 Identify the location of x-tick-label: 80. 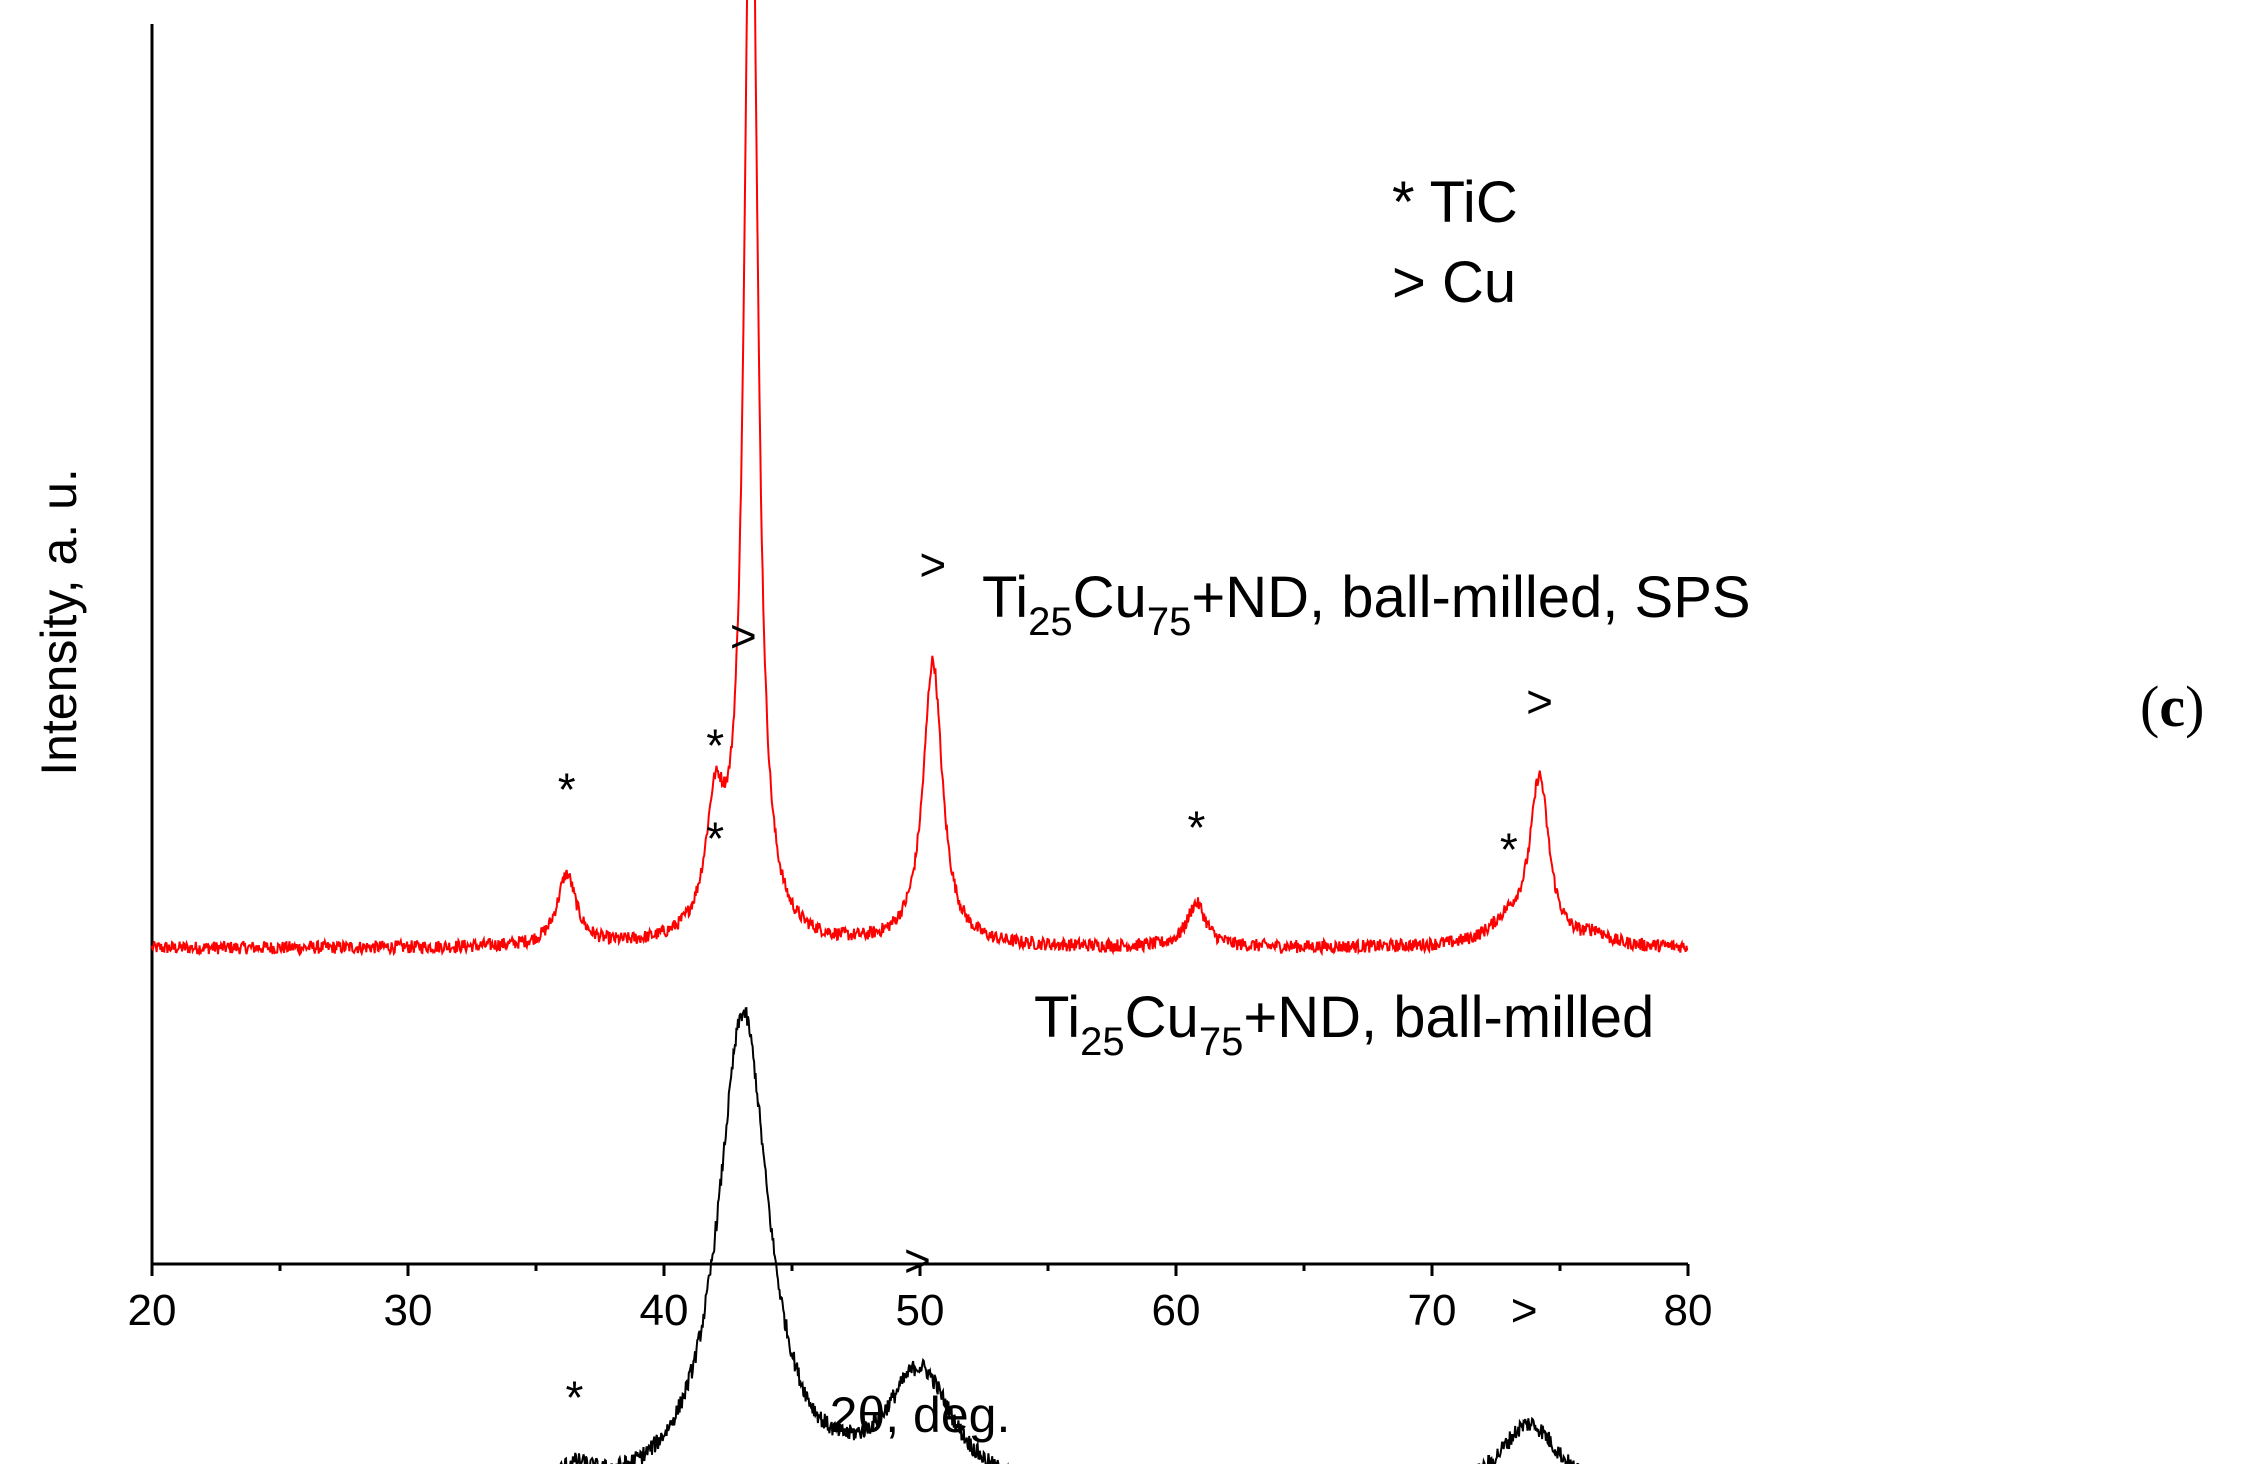
(1688, 1310).